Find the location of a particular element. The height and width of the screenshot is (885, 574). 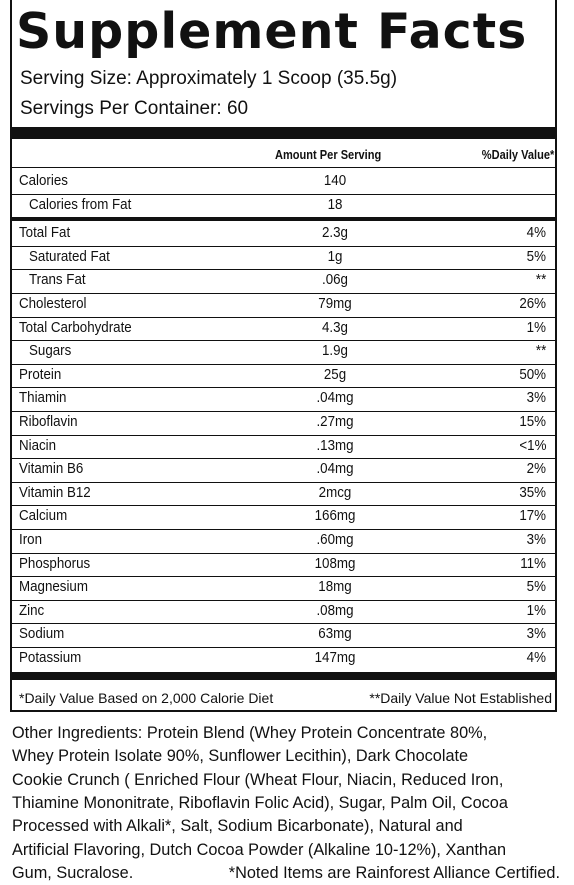

nutrient-name: Calcium is located at coordinates (43, 516).